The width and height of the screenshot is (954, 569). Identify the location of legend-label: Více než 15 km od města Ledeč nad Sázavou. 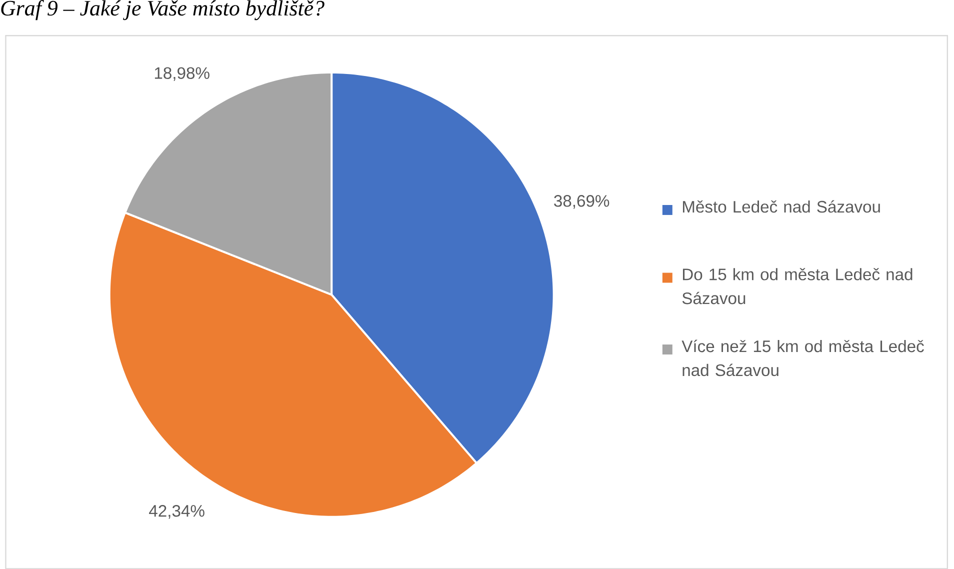
(803, 358).